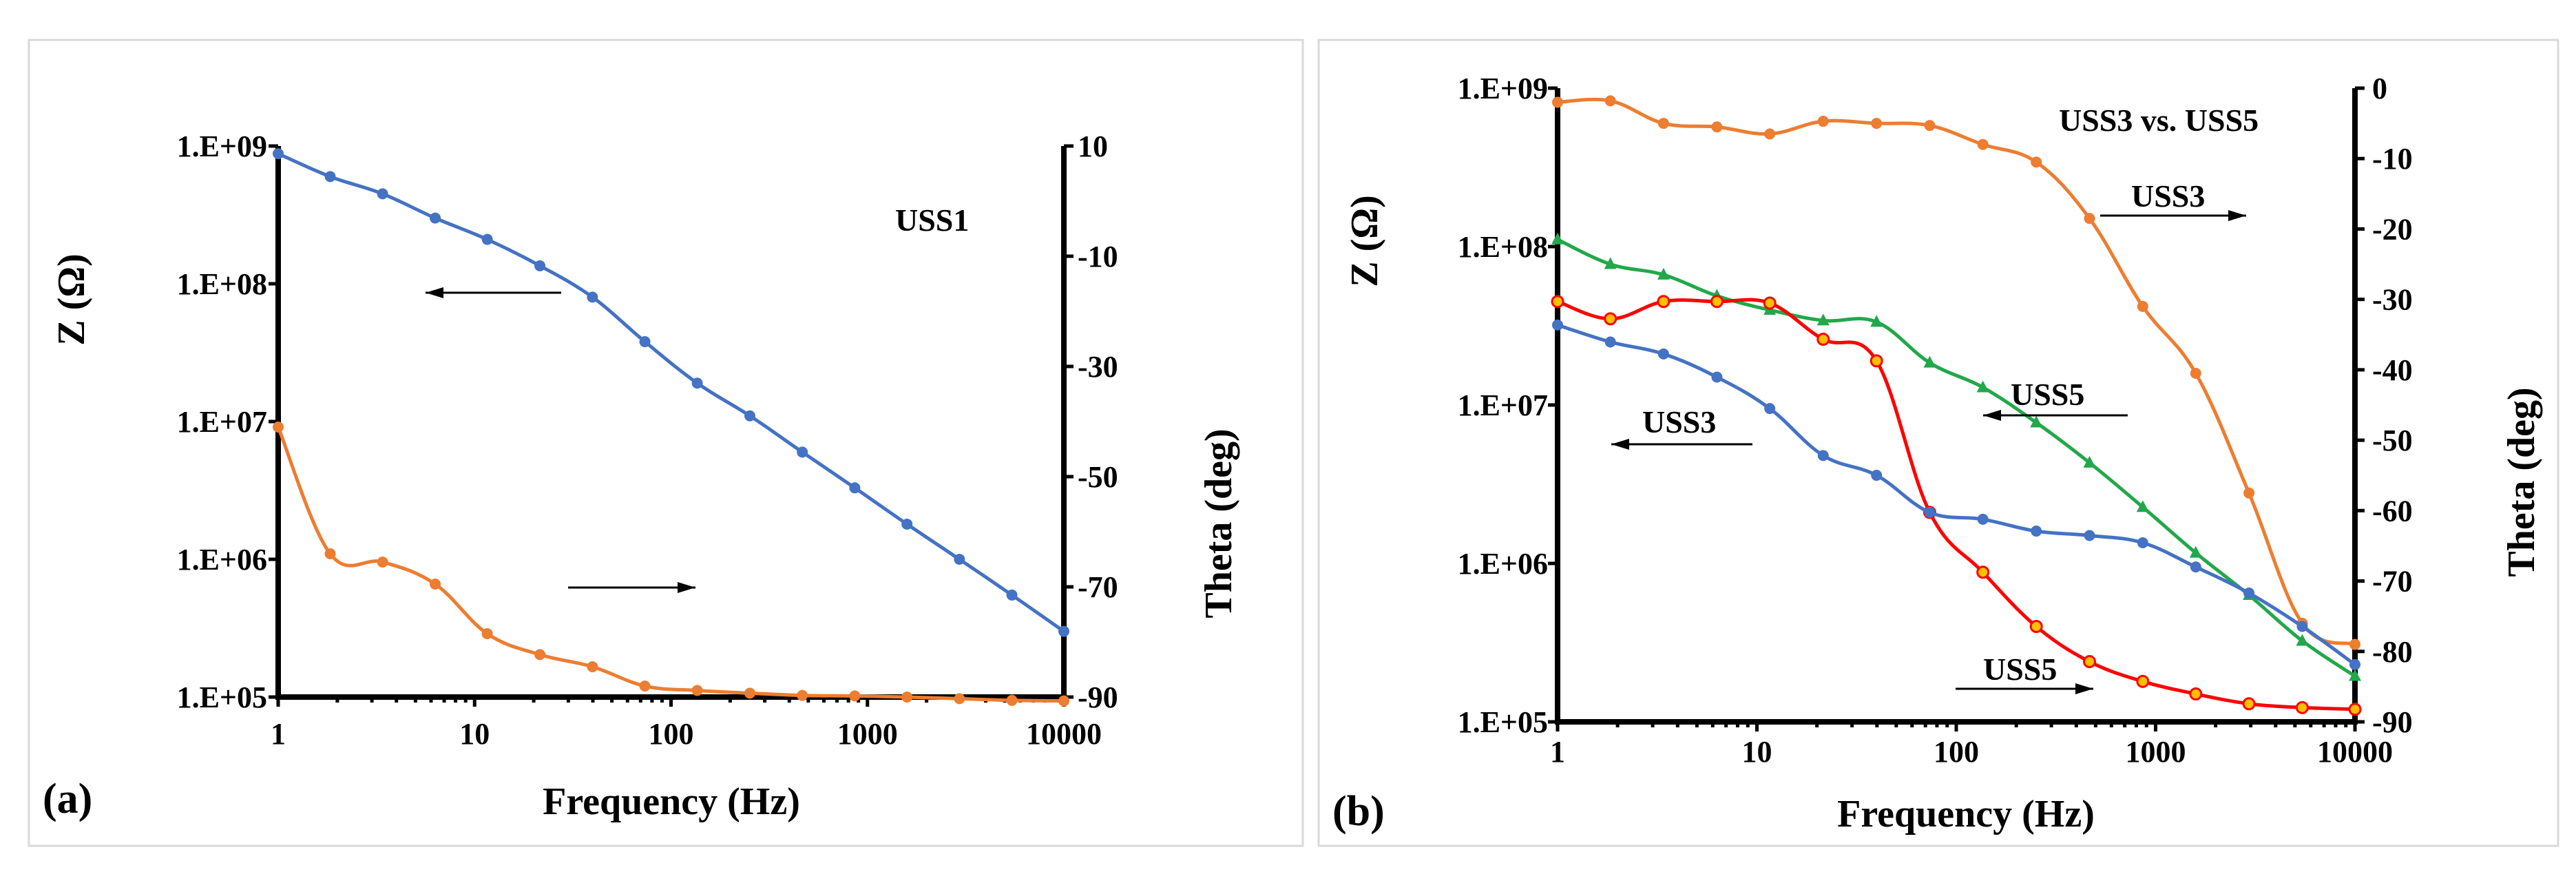 Image resolution: width=2576 pixels, height=872 pixels. I want to click on panel-b-x-tick-label: 1, so click(1557, 752).